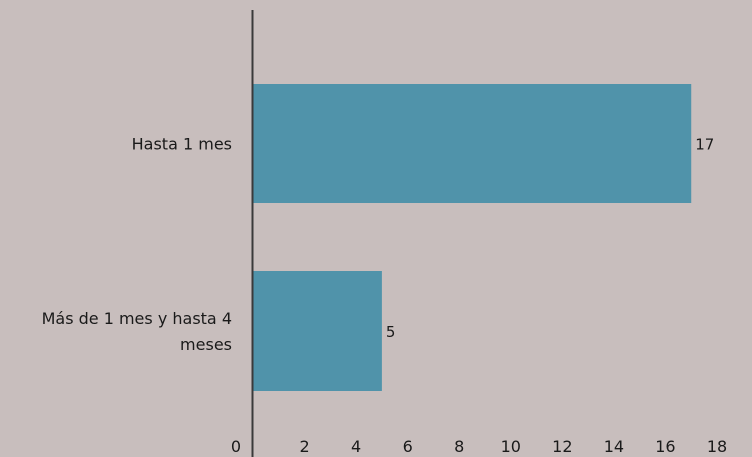 Image resolution: width=752 pixels, height=457 pixels. I want to click on category-label-line: Hasta 1 mes, so click(182, 144).